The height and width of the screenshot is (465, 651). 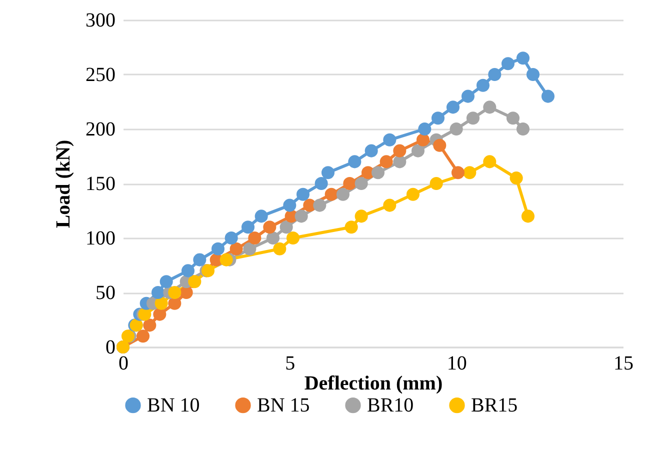 I want to click on y-tick-label: 150, so click(x=101, y=184).